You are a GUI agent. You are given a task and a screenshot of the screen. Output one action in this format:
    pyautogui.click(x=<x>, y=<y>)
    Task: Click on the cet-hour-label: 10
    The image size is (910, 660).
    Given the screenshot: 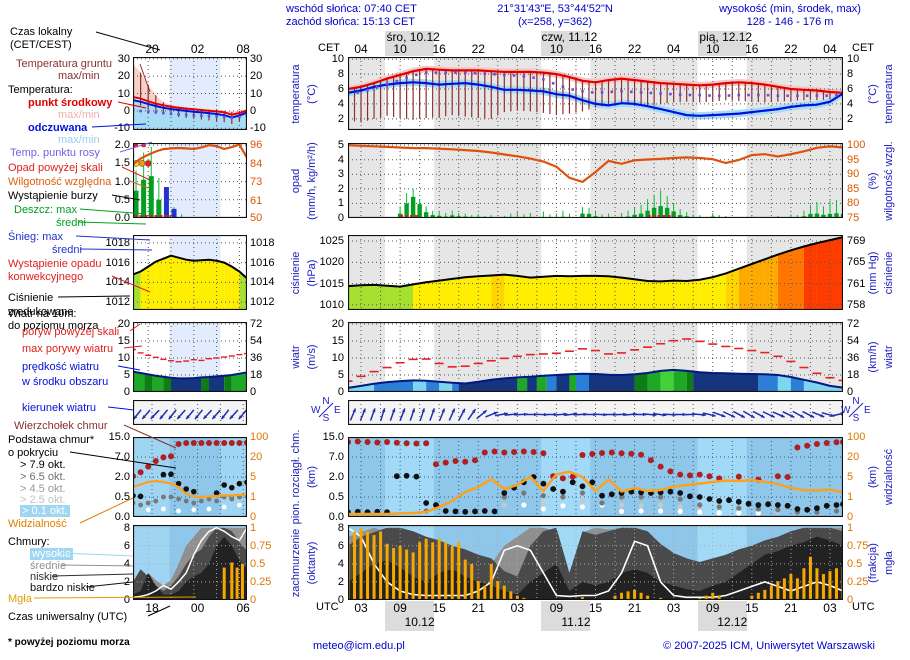 What is the action you would take?
    pyautogui.click(x=713, y=49)
    